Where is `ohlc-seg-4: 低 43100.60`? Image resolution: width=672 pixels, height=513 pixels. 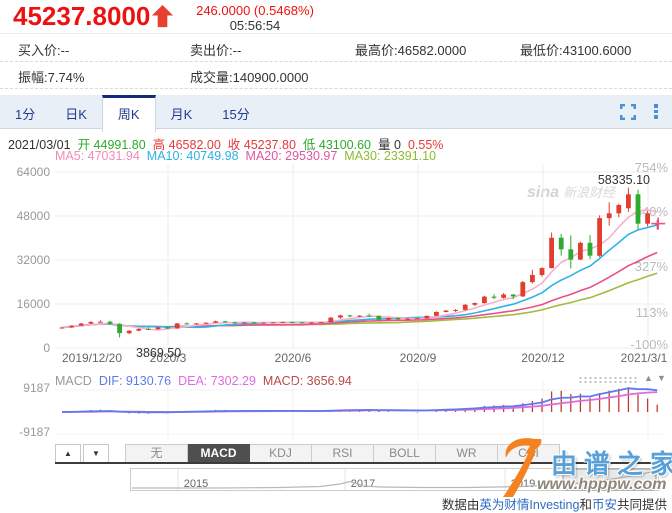
ohlc-seg-4: 低 43100.60 is located at coordinates (336, 145).